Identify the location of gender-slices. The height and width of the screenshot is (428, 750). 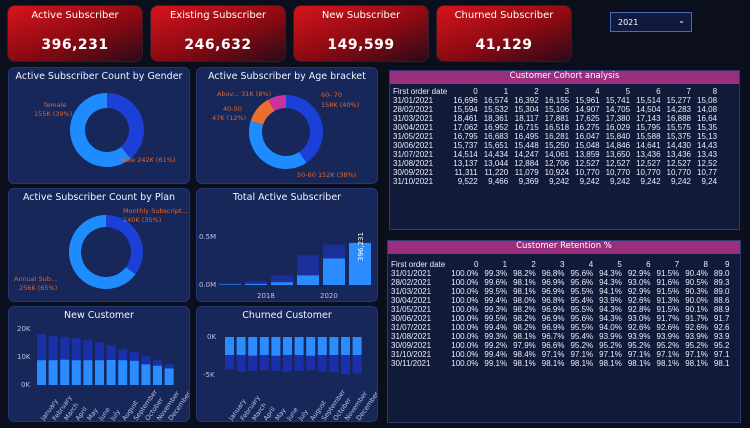
(107, 130).